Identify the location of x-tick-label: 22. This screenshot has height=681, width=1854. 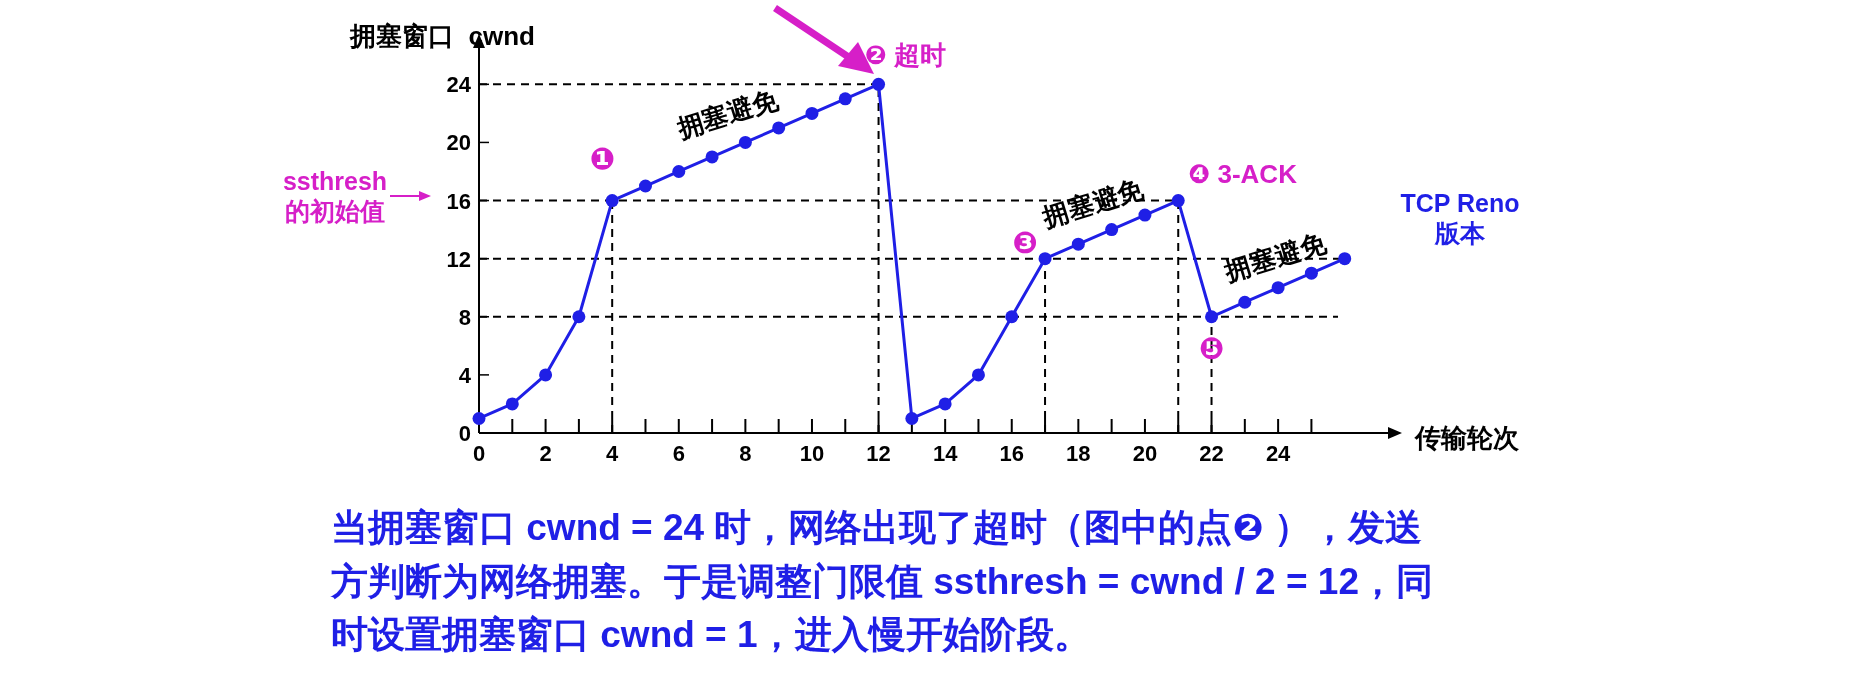
(1211, 453).